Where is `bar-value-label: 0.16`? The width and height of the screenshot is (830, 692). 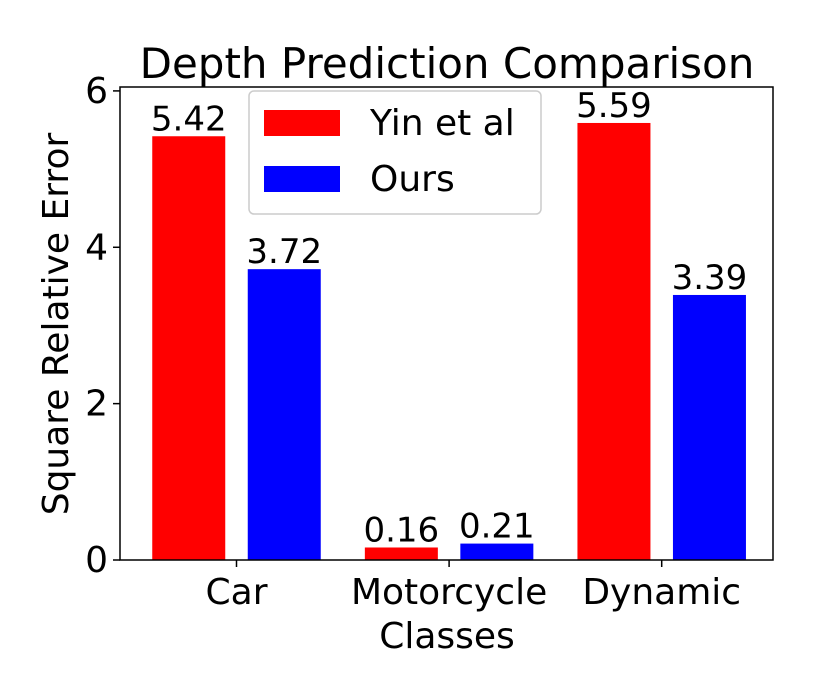 bar-value-label: 0.16 is located at coordinates (401, 530).